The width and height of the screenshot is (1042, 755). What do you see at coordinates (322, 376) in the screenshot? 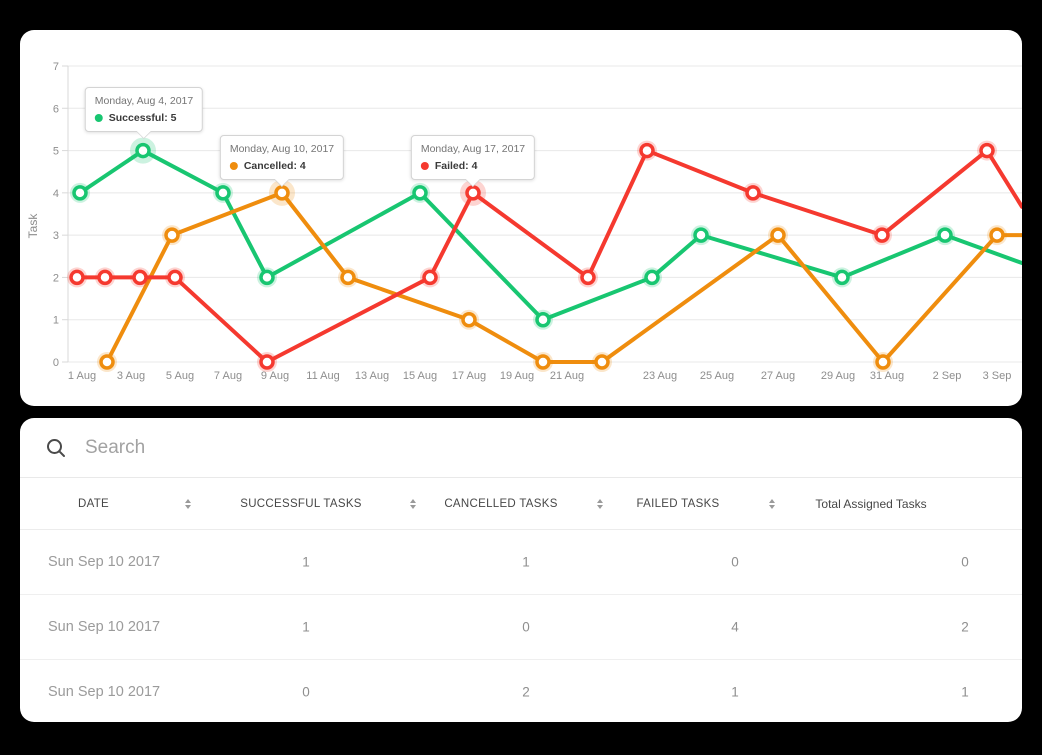
I see `x-tick-label: 11 Aug` at bounding box center [322, 376].